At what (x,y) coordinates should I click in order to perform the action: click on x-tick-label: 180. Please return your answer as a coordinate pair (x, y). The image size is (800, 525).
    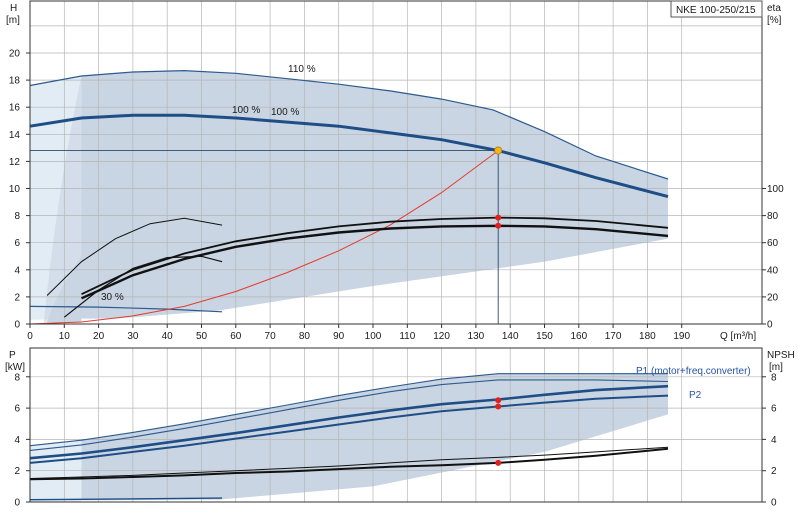
    Looking at the image, I should click on (647, 336).